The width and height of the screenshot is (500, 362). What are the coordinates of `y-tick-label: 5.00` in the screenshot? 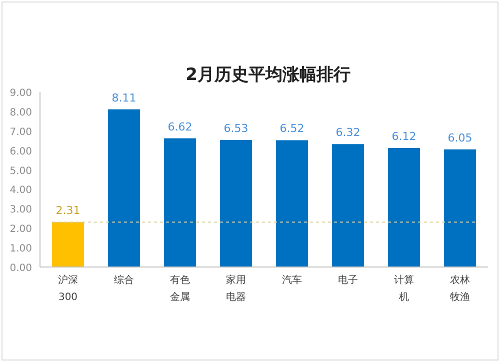 It's located at (21, 171).